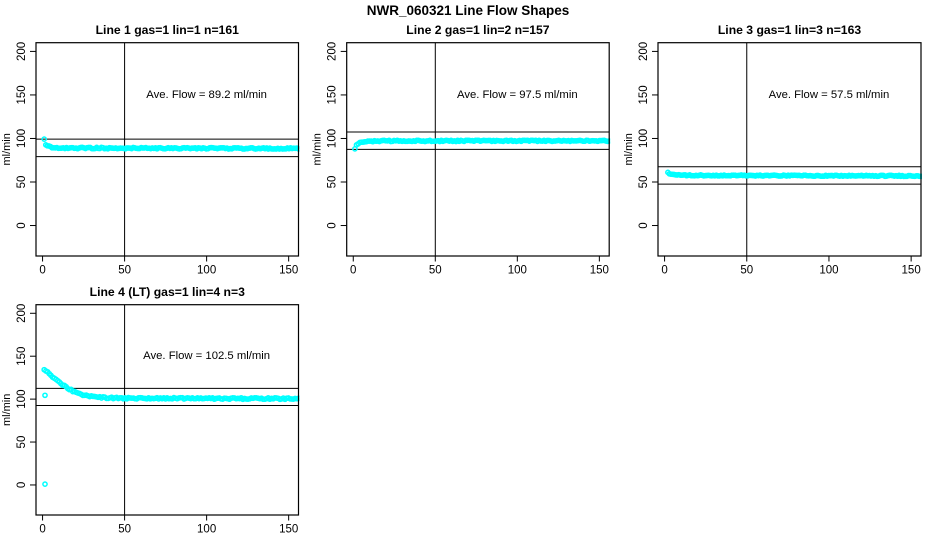  I want to click on panel-title: Line 3 gas=1 lin=3 n=163, so click(790, 30).